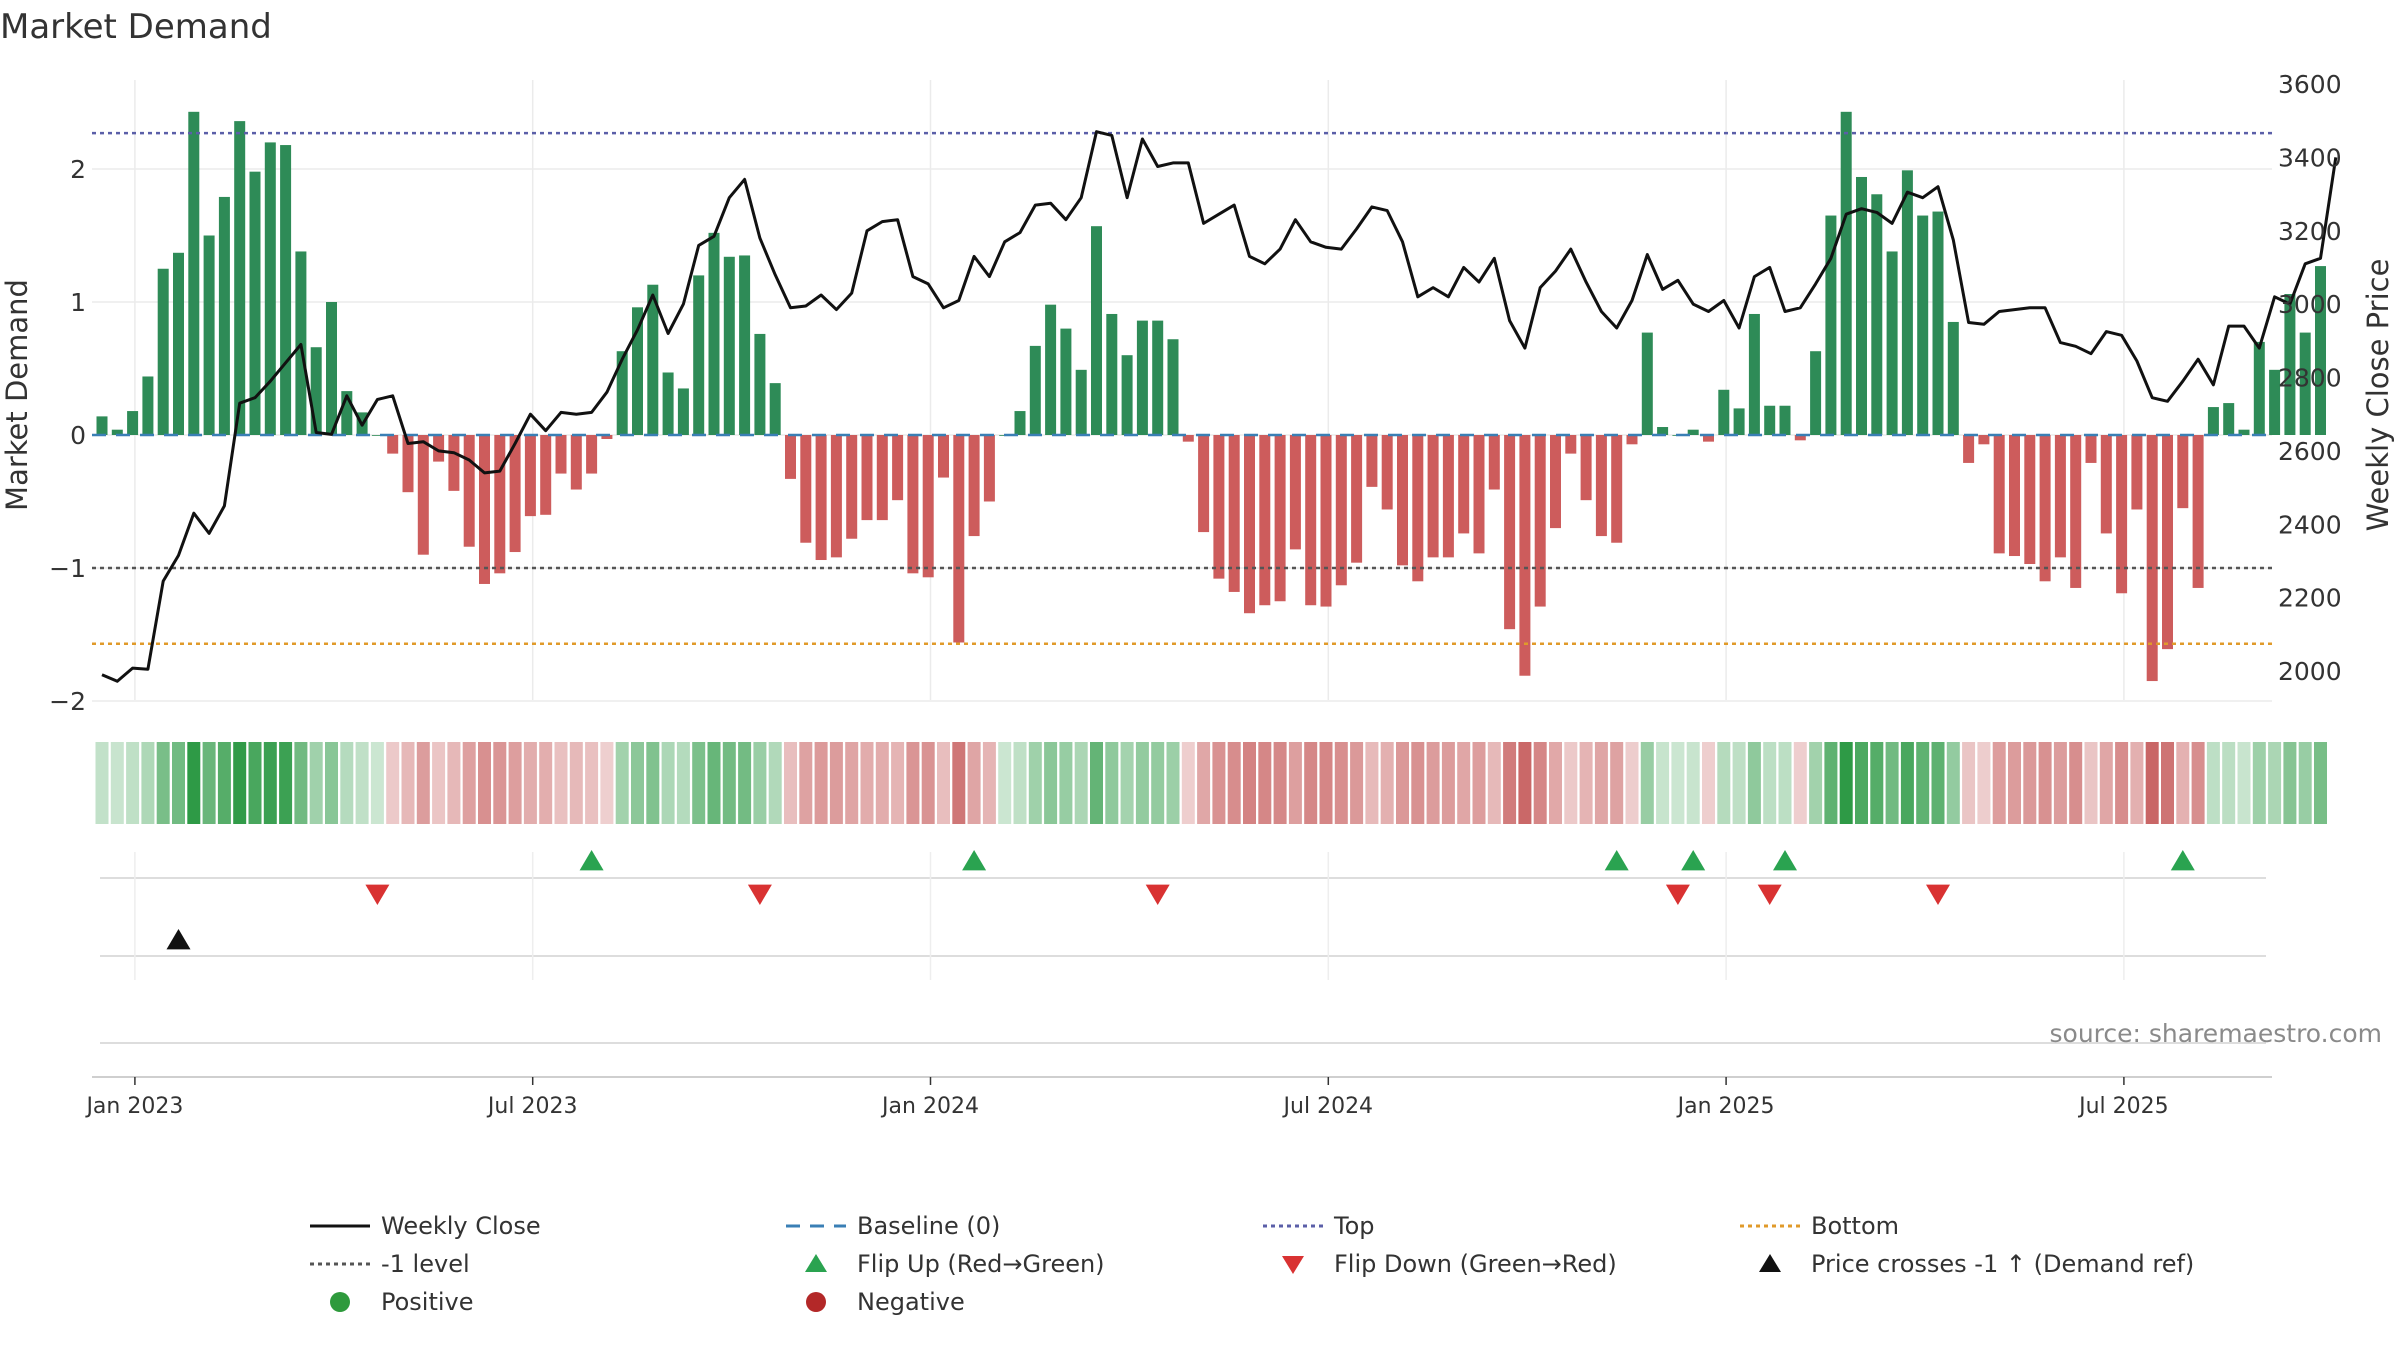  Describe the element at coordinates (532, 1106) in the screenshot. I see `xtick-label: Jul 2023` at that location.